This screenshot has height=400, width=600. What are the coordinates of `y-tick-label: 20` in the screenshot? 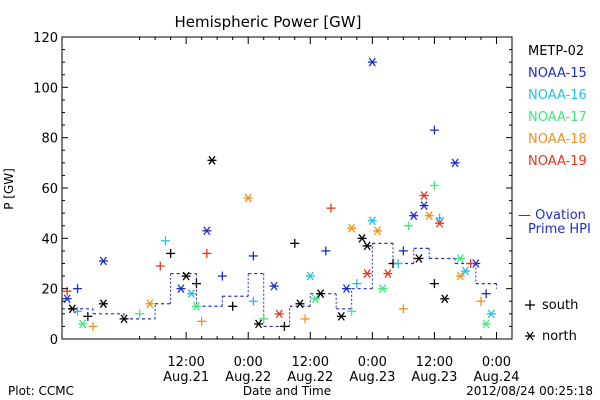 It's located at (49, 290).